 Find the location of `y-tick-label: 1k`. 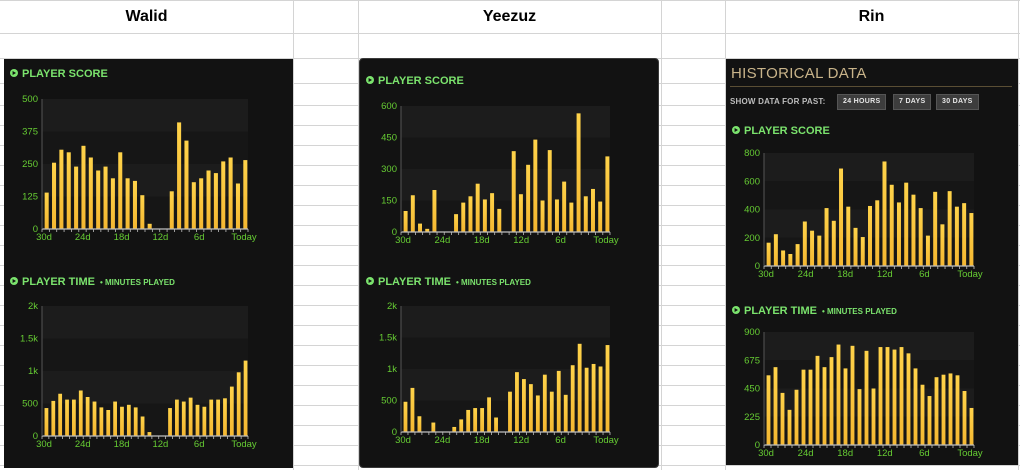

y-tick-label: 1k is located at coordinates (33, 371).